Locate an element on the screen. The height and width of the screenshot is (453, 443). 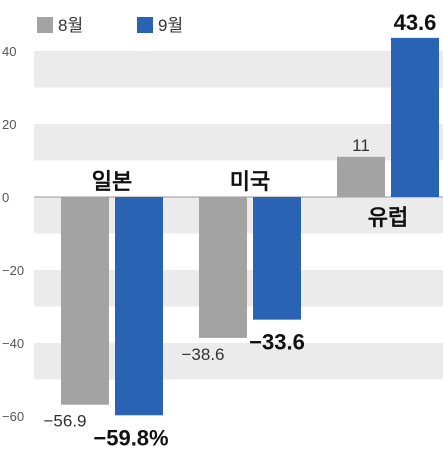
y-tick-label: 20 is located at coordinates (9, 124).